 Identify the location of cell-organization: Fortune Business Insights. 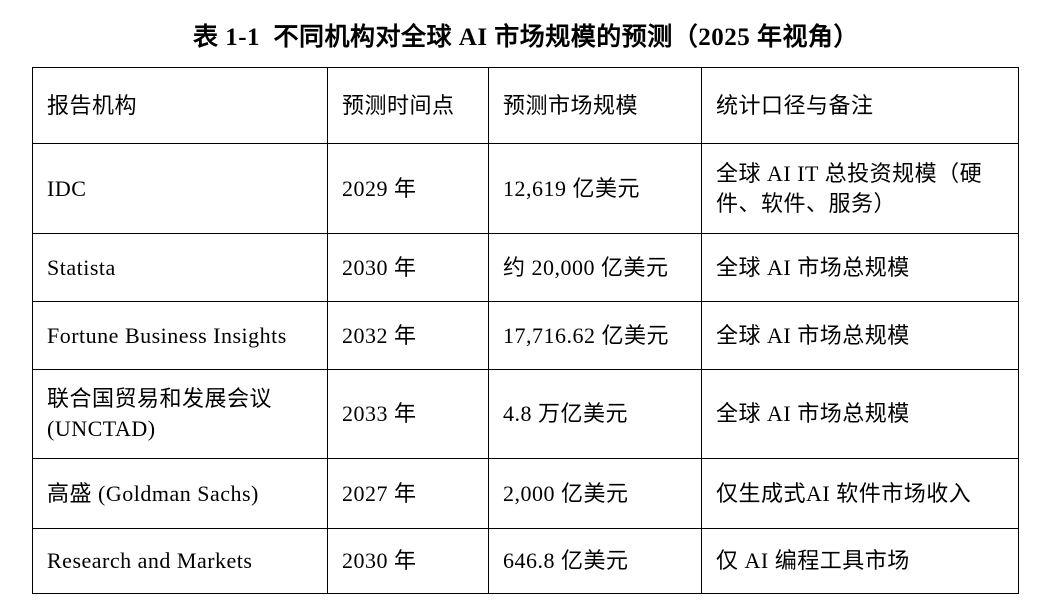
(180, 335).